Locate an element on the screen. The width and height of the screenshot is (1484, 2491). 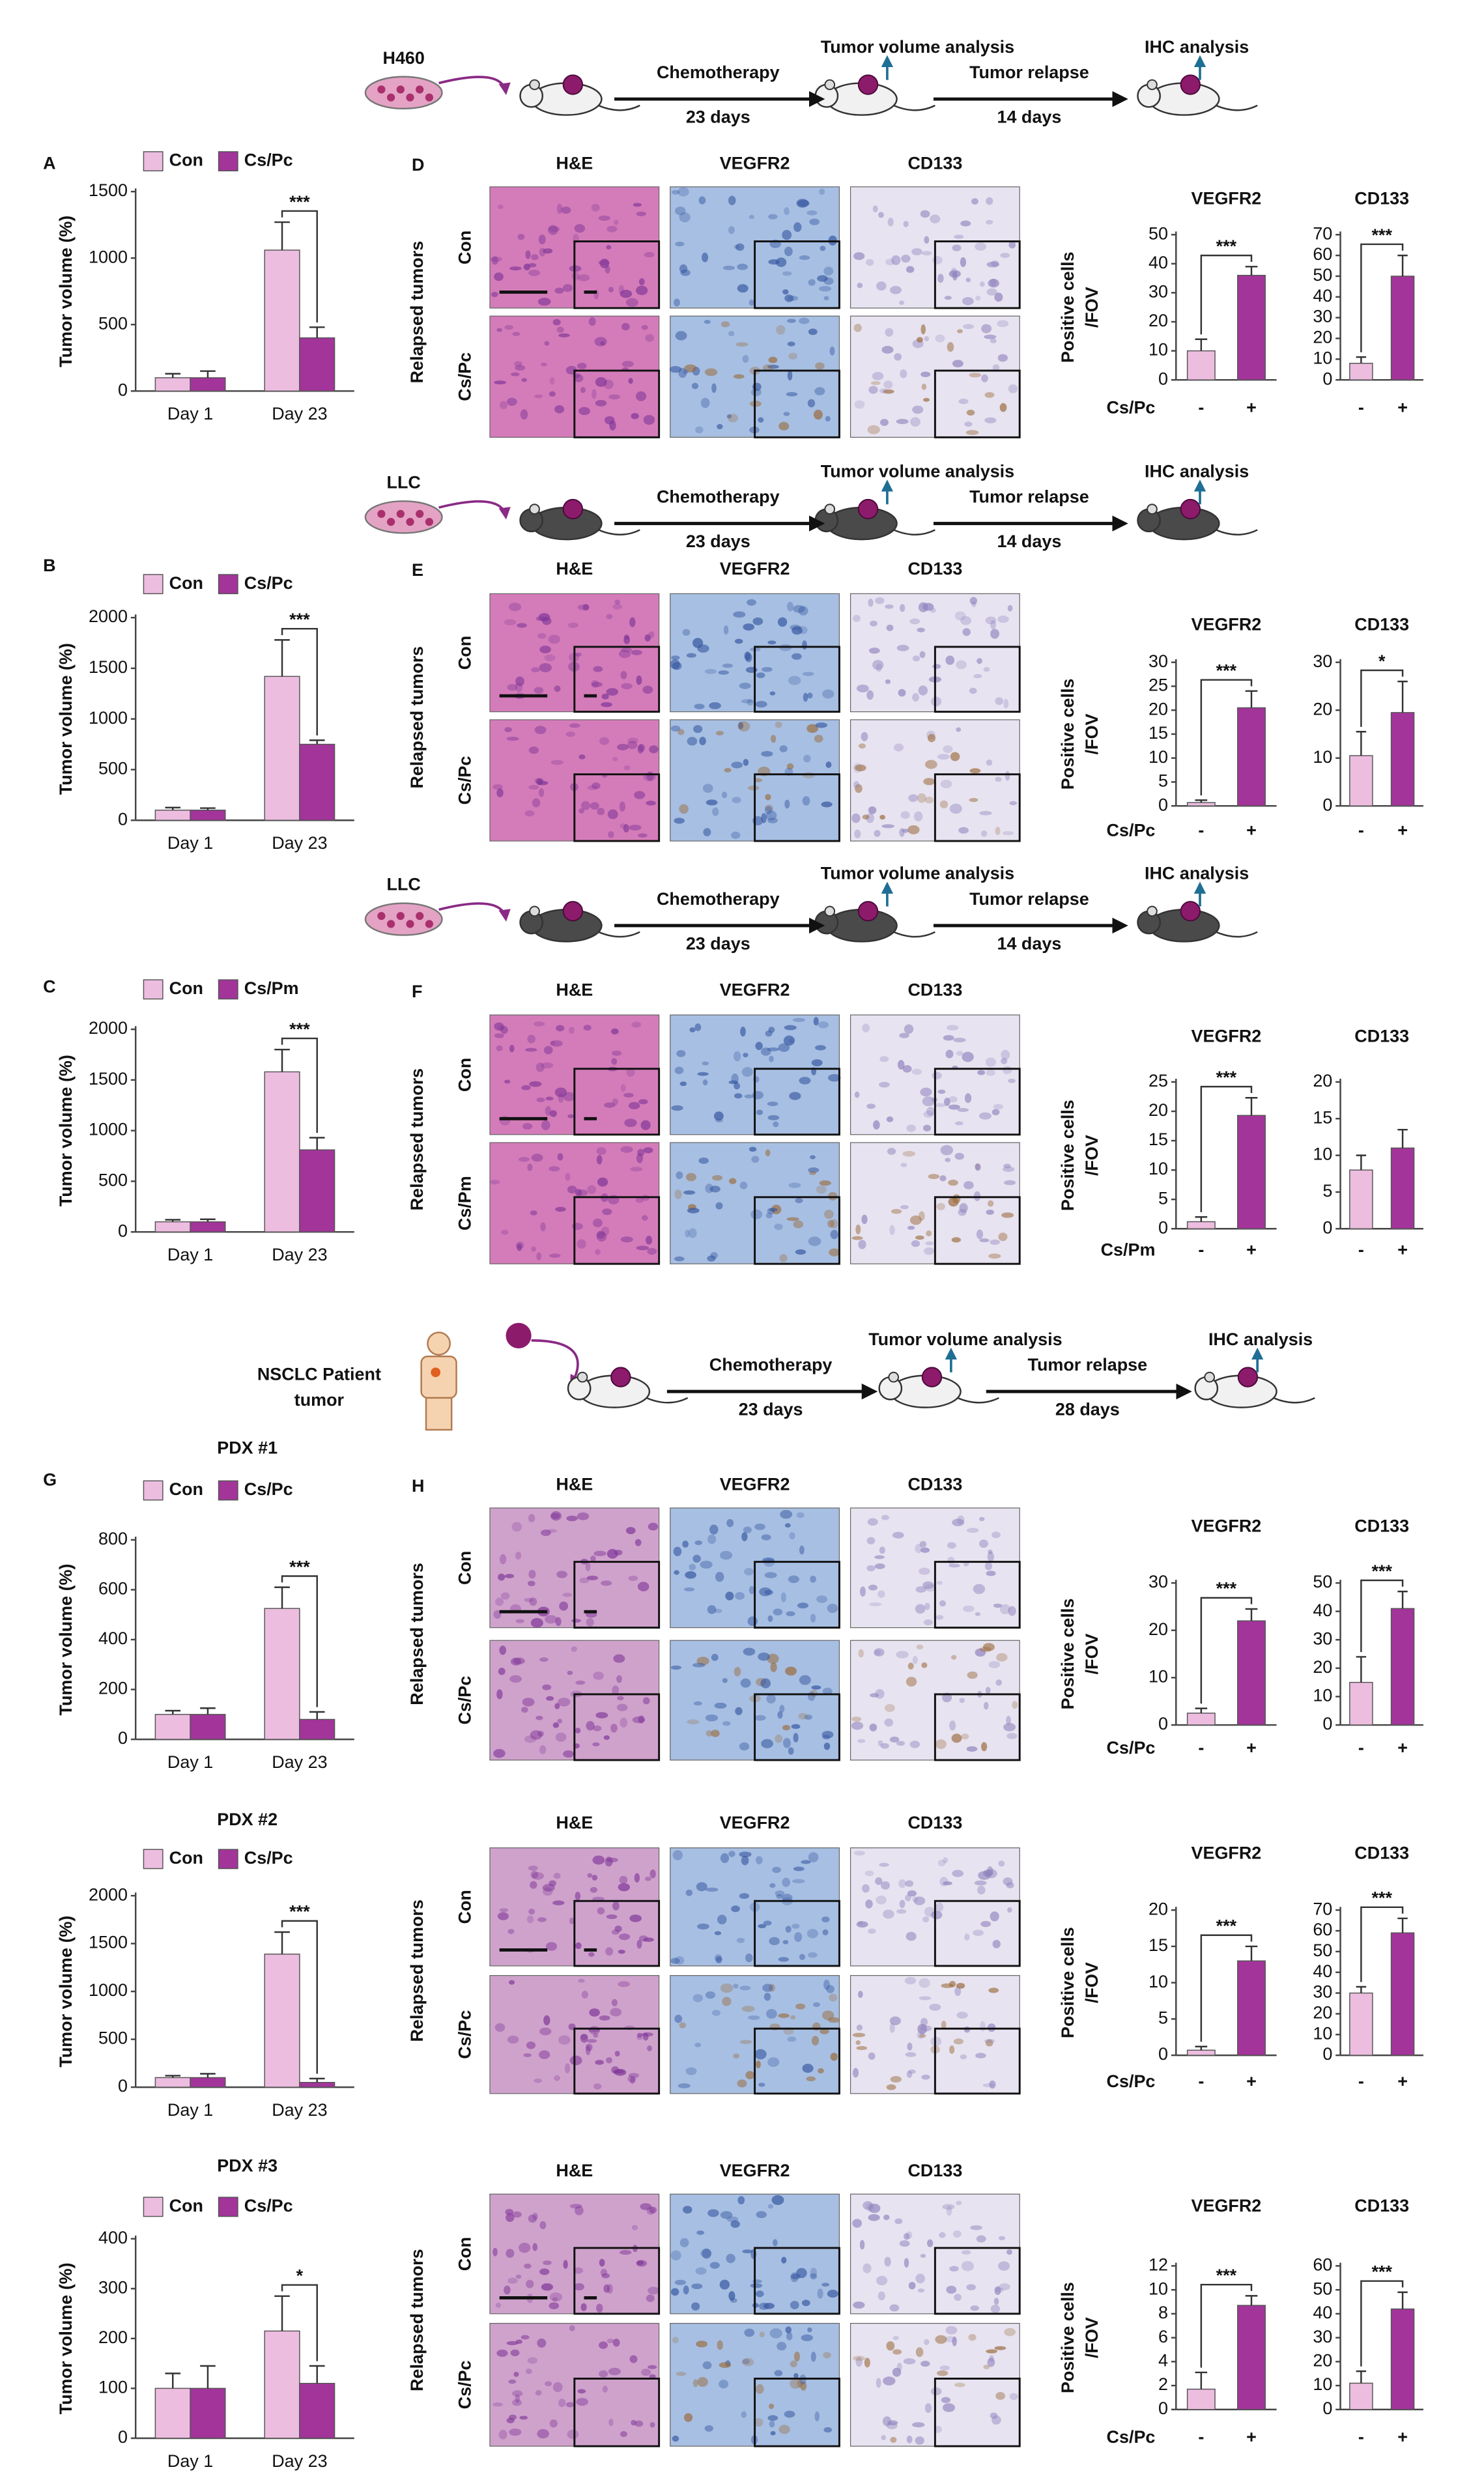
column-header: CD133 is located at coordinates (934, 568).